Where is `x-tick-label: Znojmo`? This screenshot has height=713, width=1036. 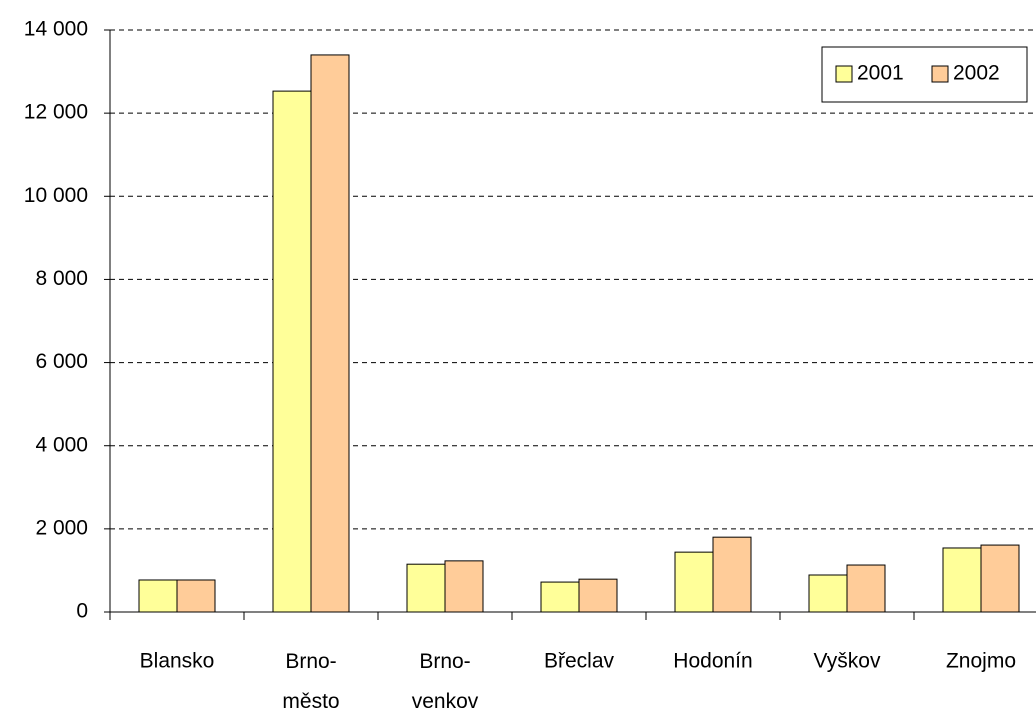
x-tick-label: Znojmo is located at coordinates (981, 661).